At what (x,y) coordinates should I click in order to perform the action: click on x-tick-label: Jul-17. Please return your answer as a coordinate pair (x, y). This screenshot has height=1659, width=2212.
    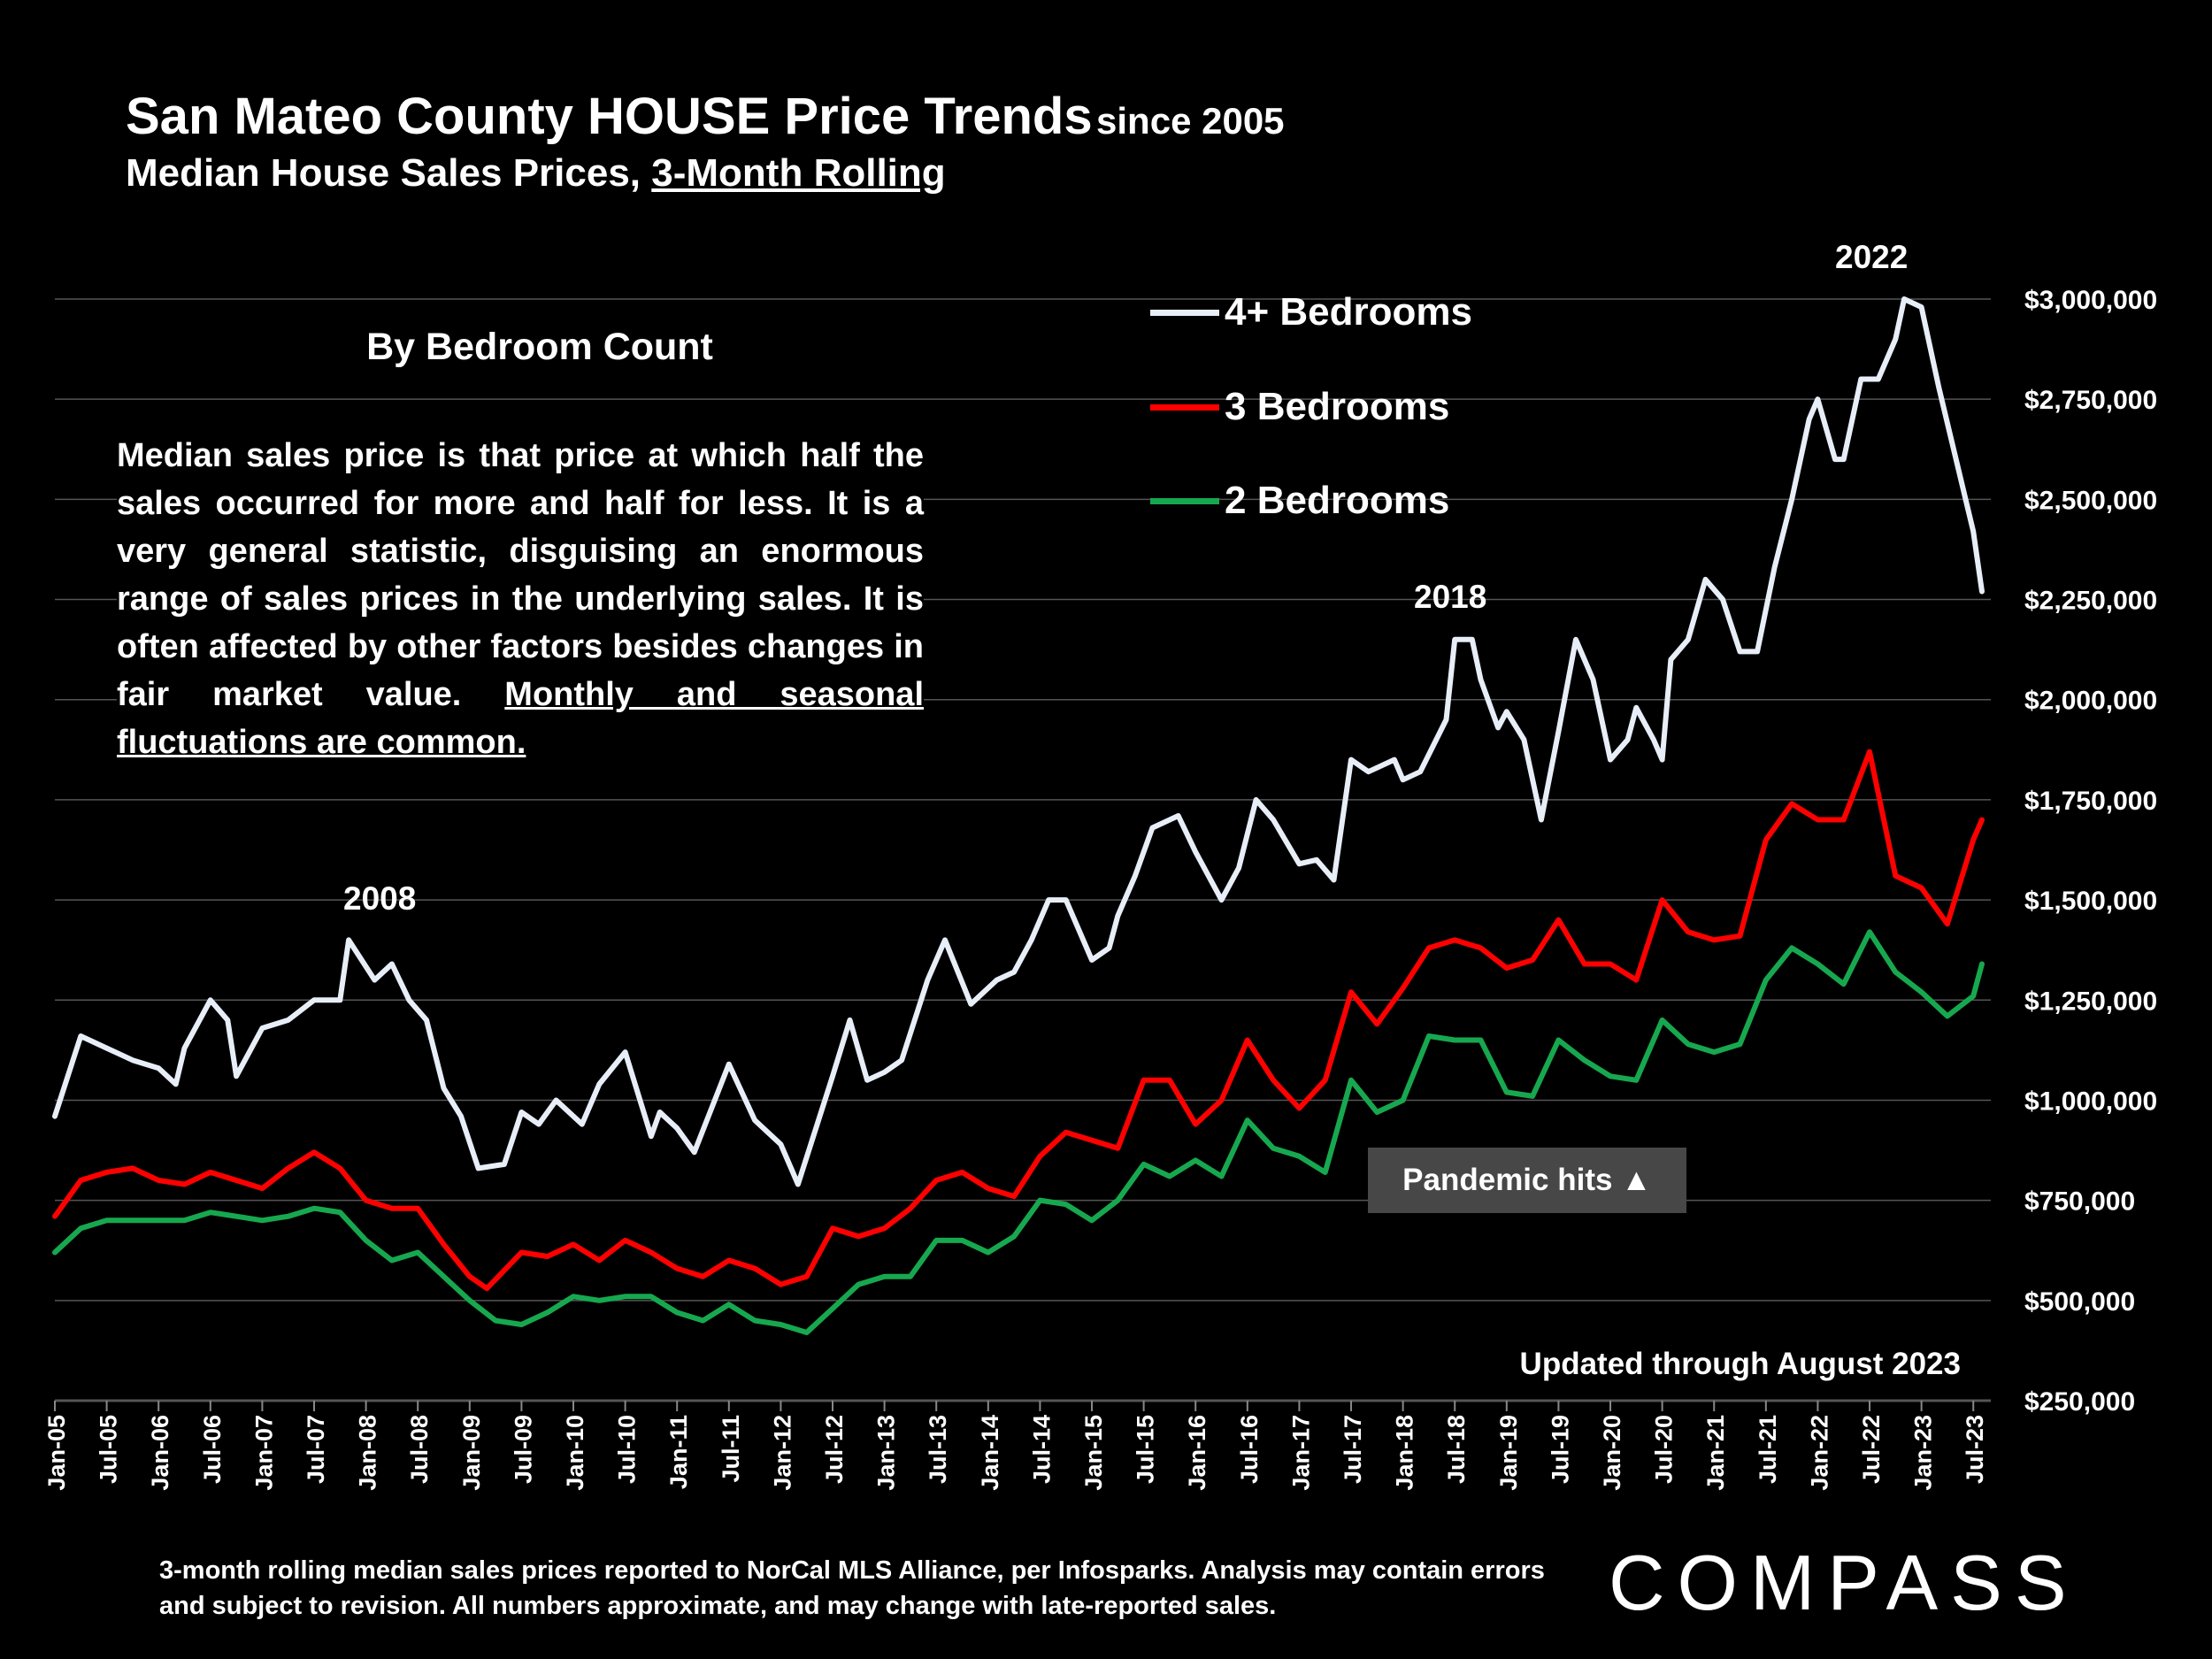
    Looking at the image, I should click on (1353, 1449).